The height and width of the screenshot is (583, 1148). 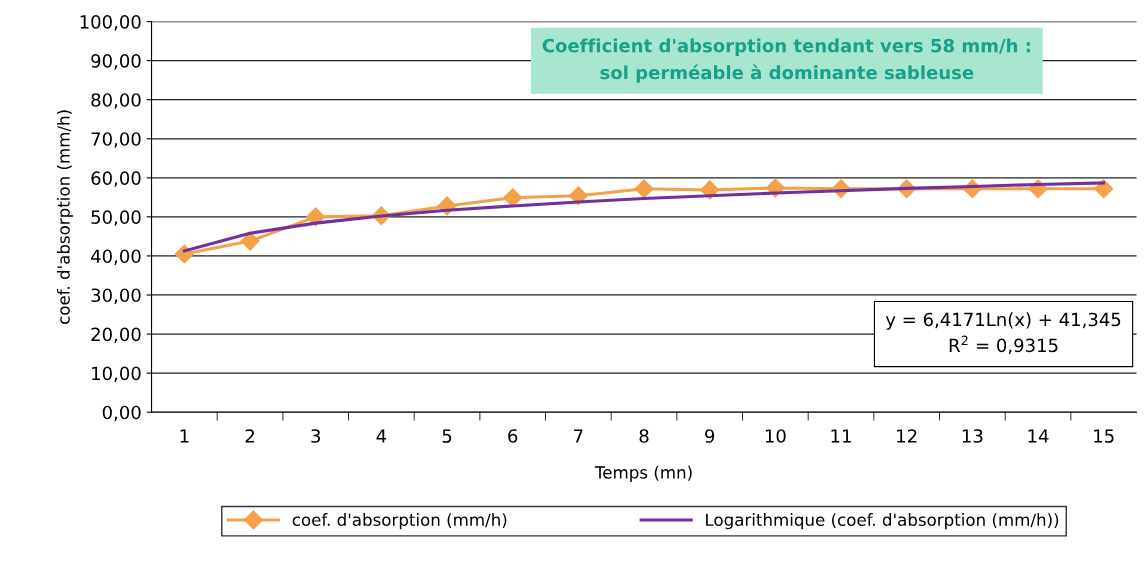 What do you see at coordinates (841, 436) in the screenshot?
I see `x-tick-label: 11` at bounding box center [841, 436].